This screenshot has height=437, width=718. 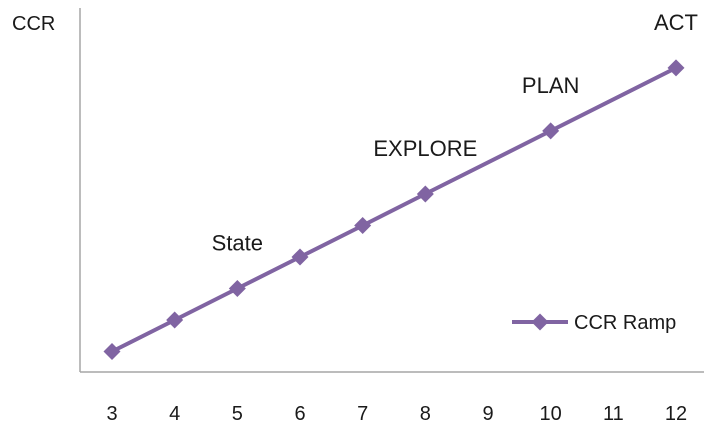 I want to click on x-tick-label: 9, so click(x=487, y=414).